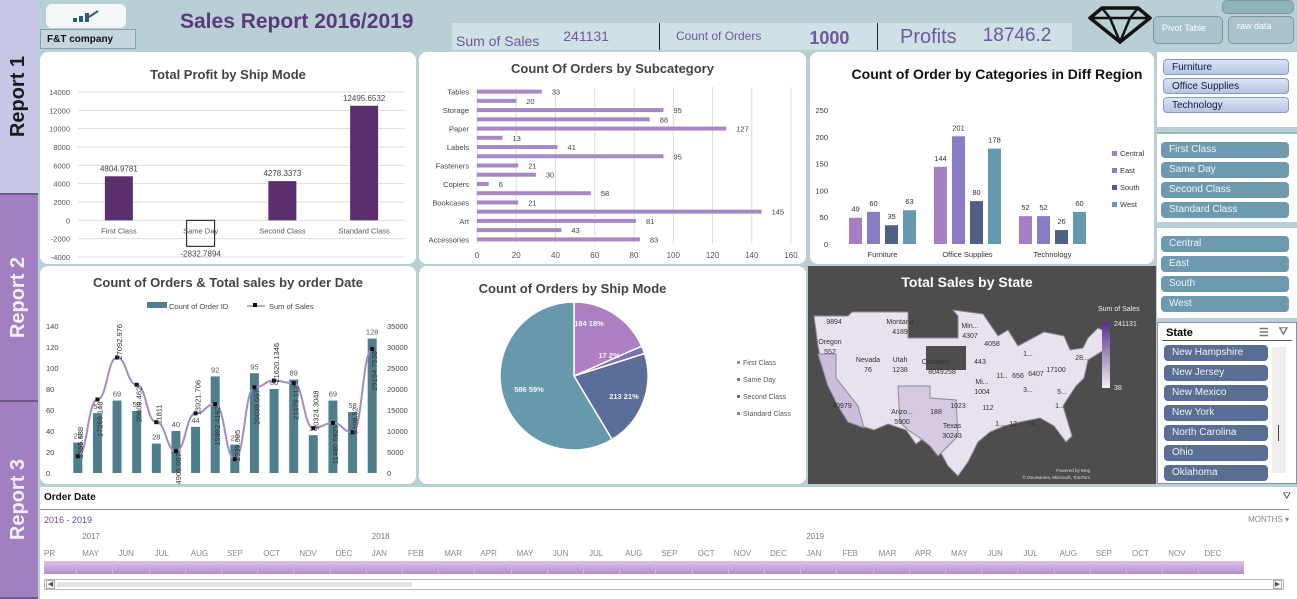  Describe the element at coordinates (967, 254) in the screenshot. I see `x-tick-label: Office Supplies` at that location.